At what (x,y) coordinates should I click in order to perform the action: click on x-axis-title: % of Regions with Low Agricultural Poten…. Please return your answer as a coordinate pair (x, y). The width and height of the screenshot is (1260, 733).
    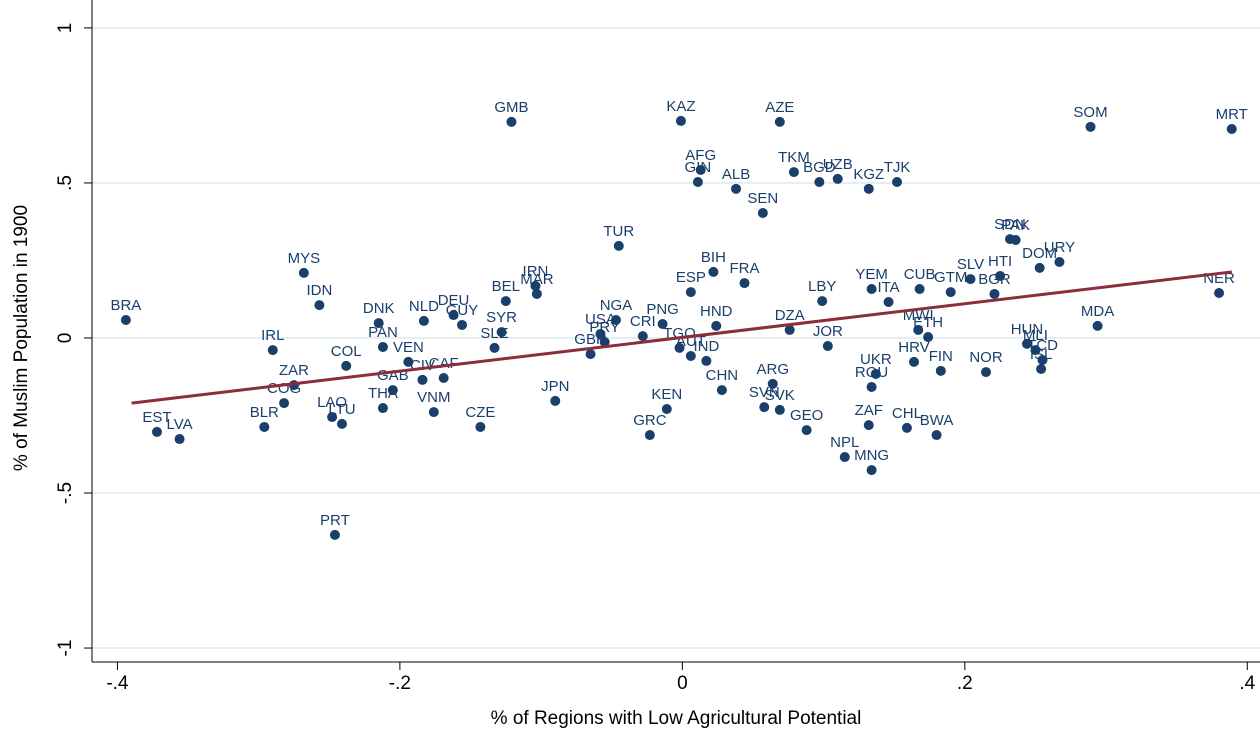
    Looking at the image, I should click on (676, 718).